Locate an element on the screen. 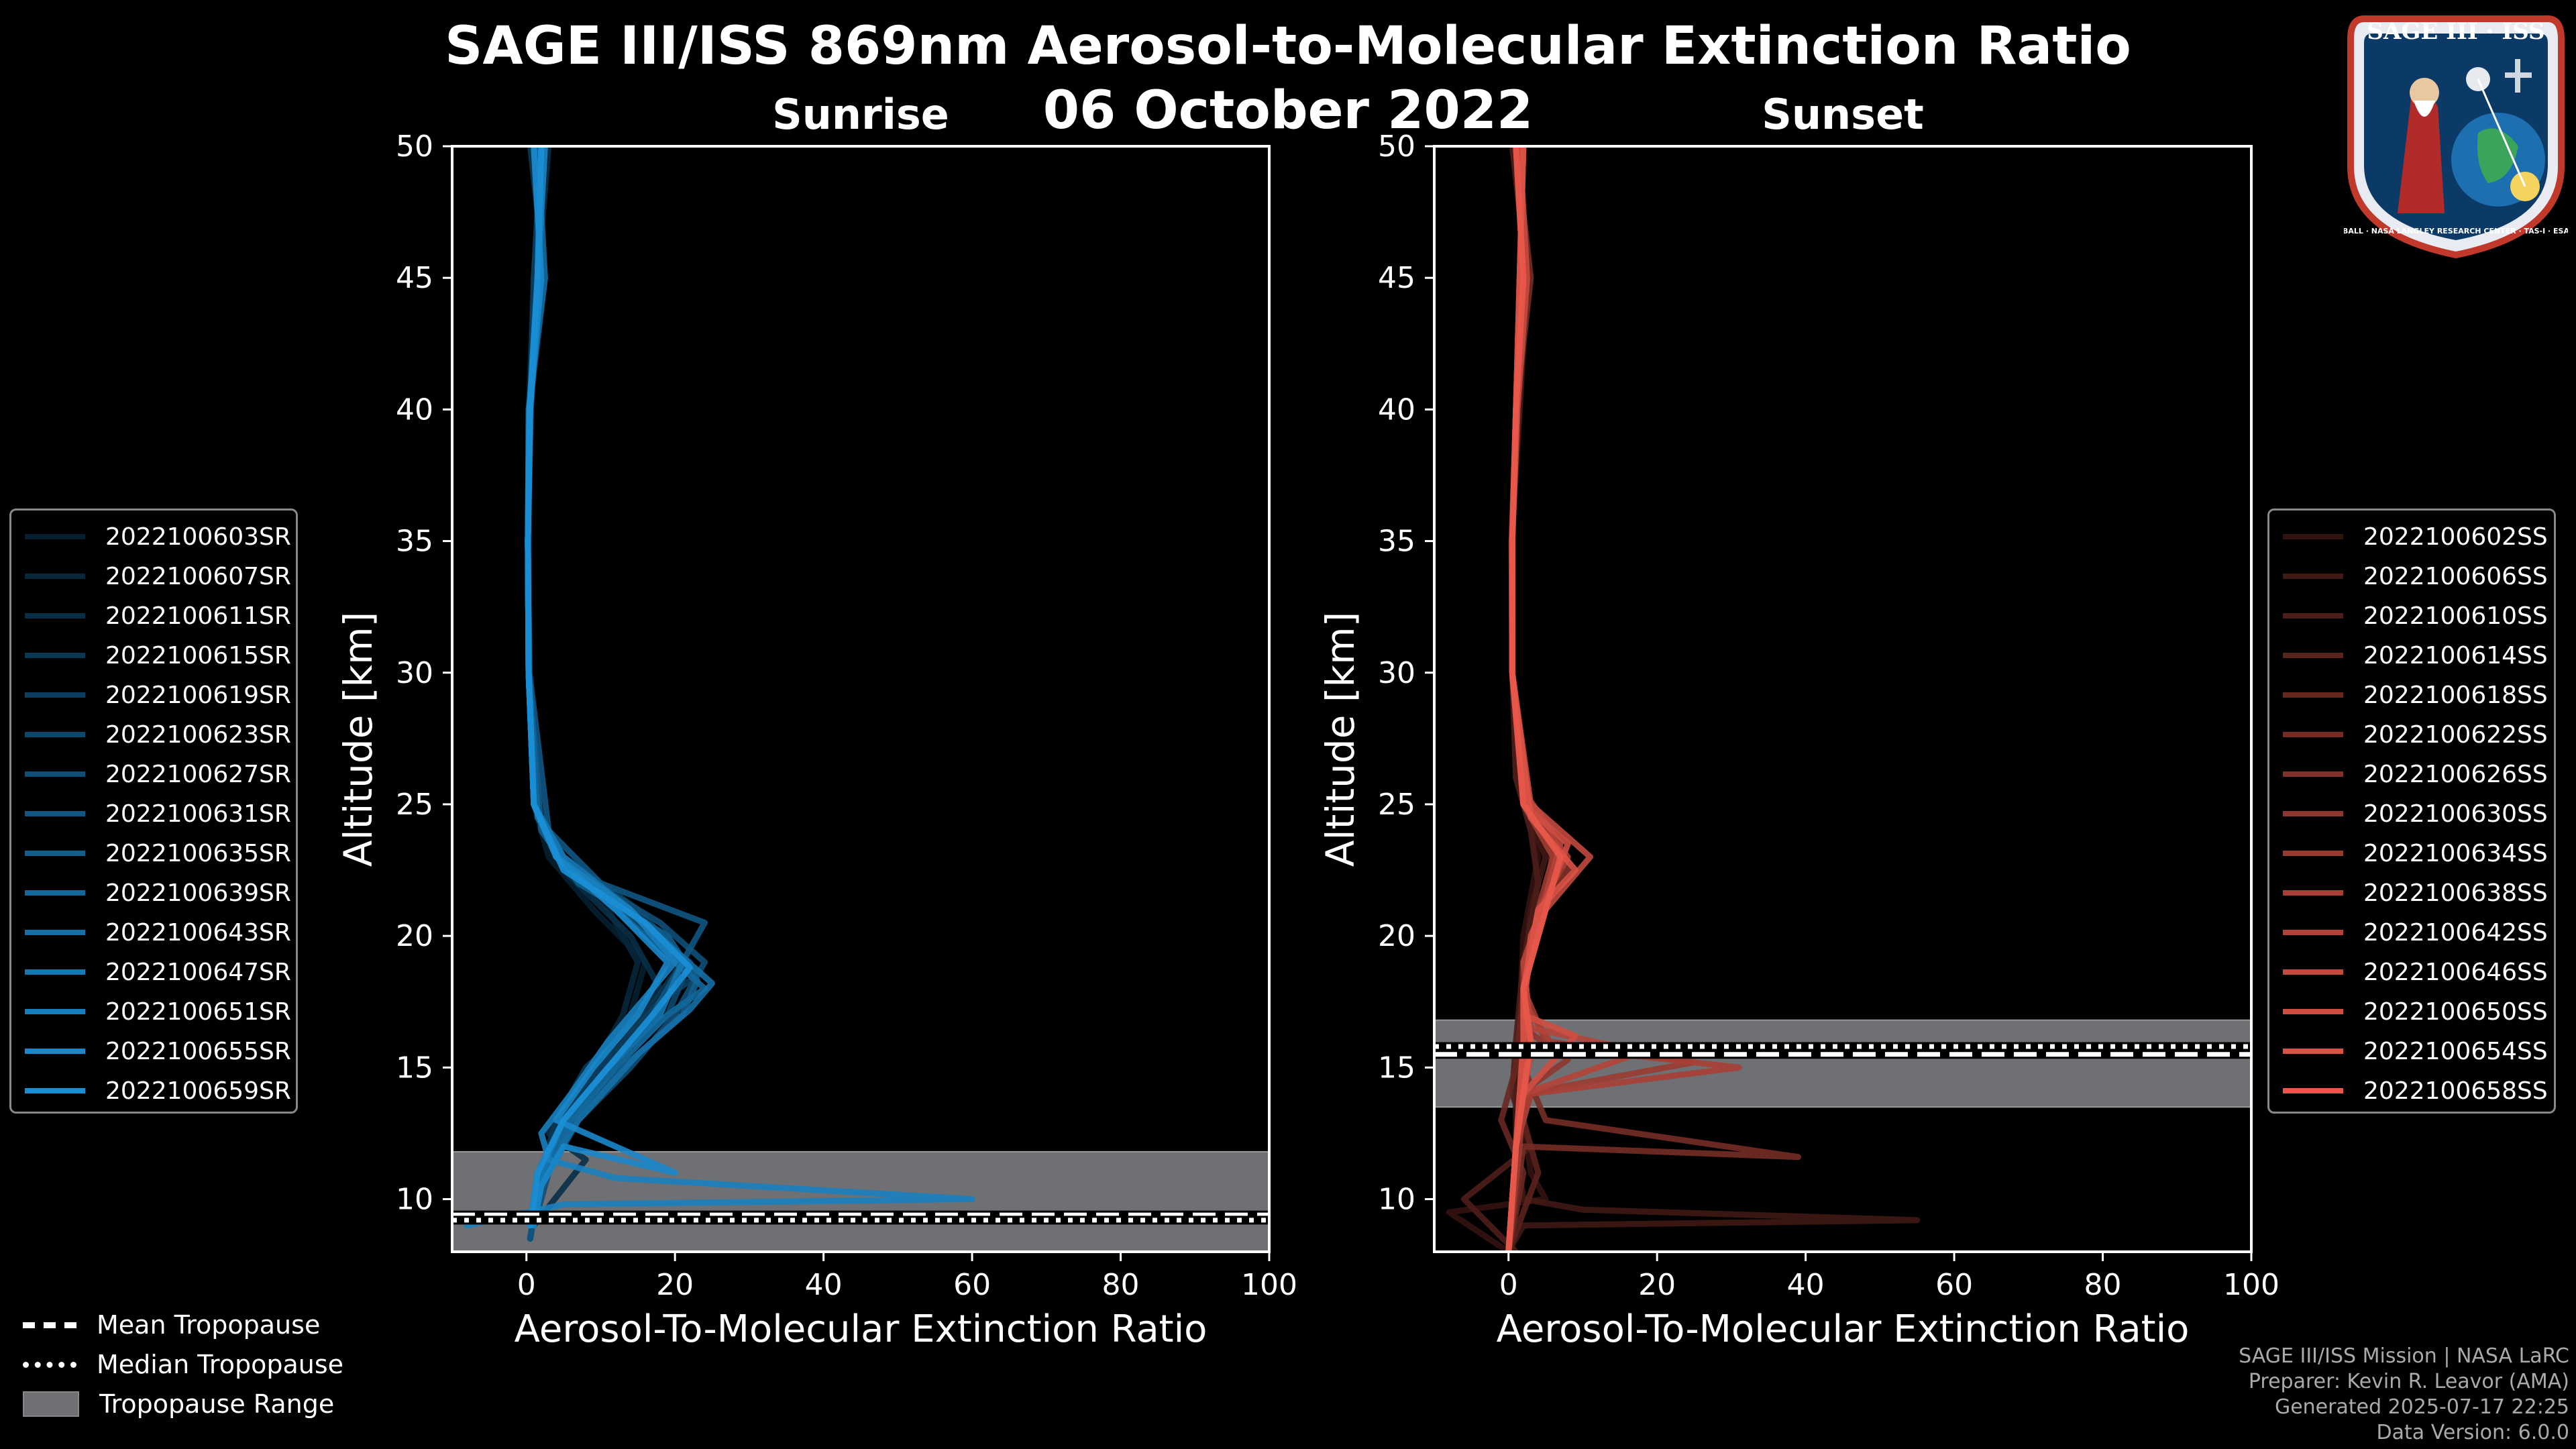 The width and height of the screenshot is (2576, 1449). range-swatch is located at coordinates (51, 1404).